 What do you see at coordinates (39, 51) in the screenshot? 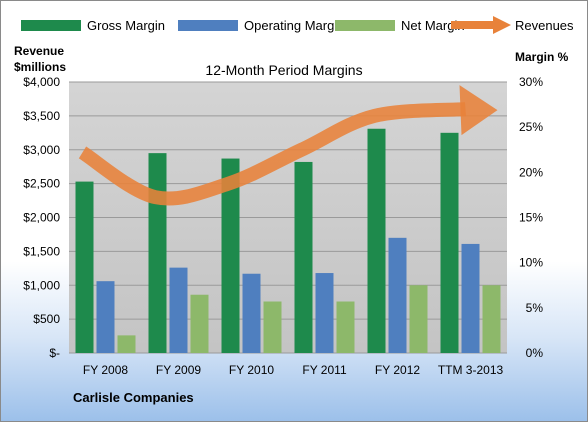
I see `y-left-label-line1: Revenue` at bounding box center [39, 51].